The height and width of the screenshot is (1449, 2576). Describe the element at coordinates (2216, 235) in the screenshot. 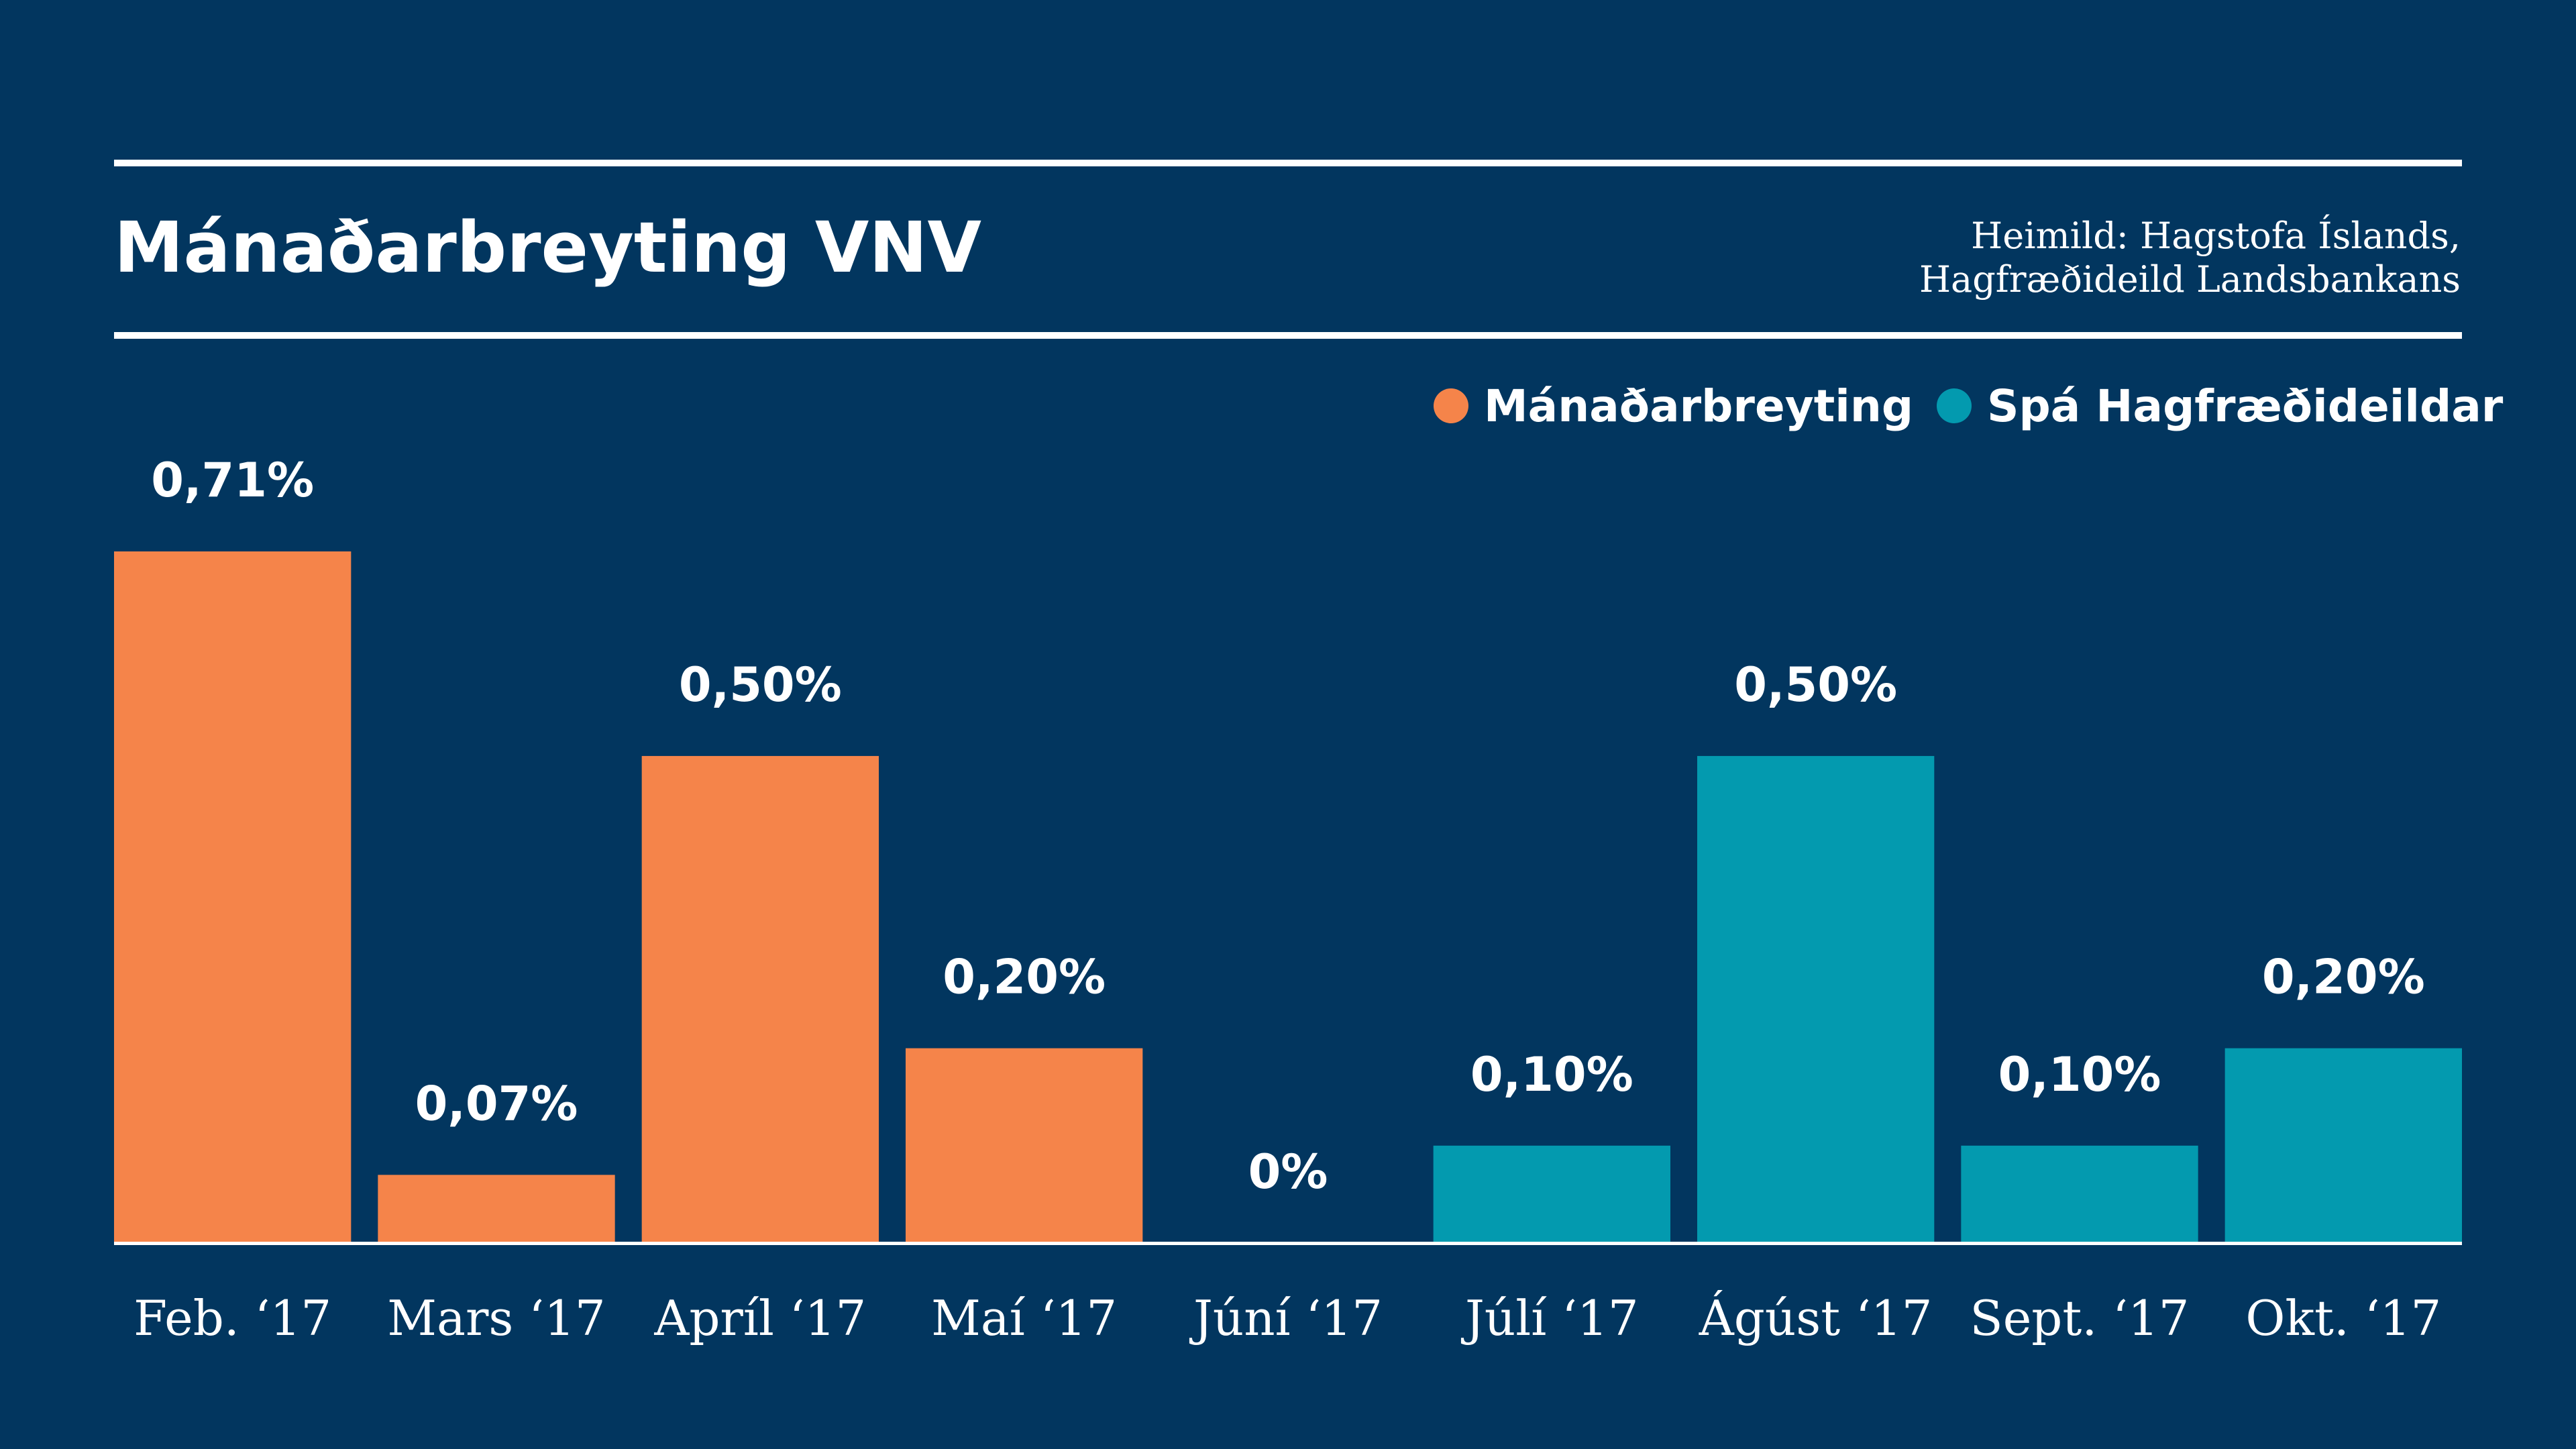

I see `source-line-1: Heimild: Hagstofa Íslands,` at that location.